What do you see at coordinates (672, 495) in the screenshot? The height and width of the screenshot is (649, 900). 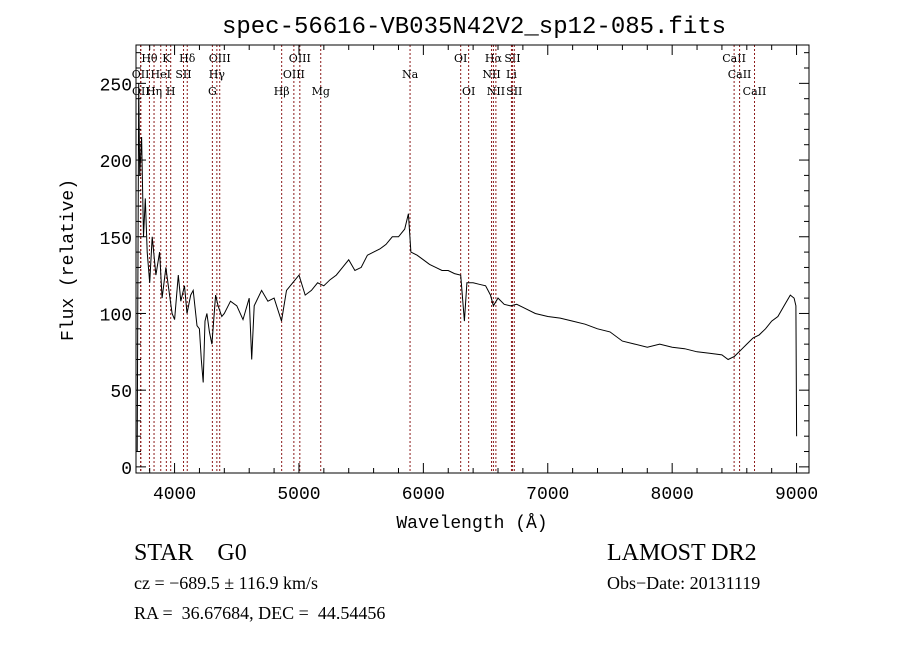 I see `x-tick-label: 8000` at bounding box center [672, 495].